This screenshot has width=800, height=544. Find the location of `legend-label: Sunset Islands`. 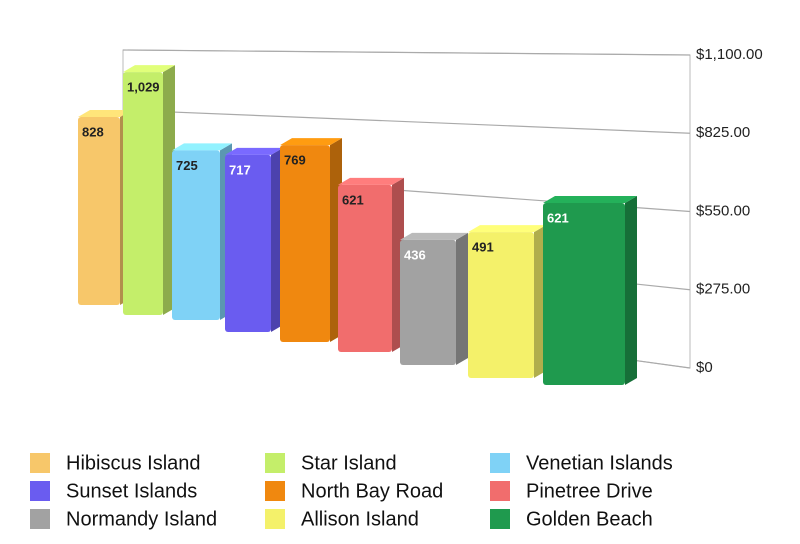

legend-label: Sunset Islands is located at coordinates (131, 491).